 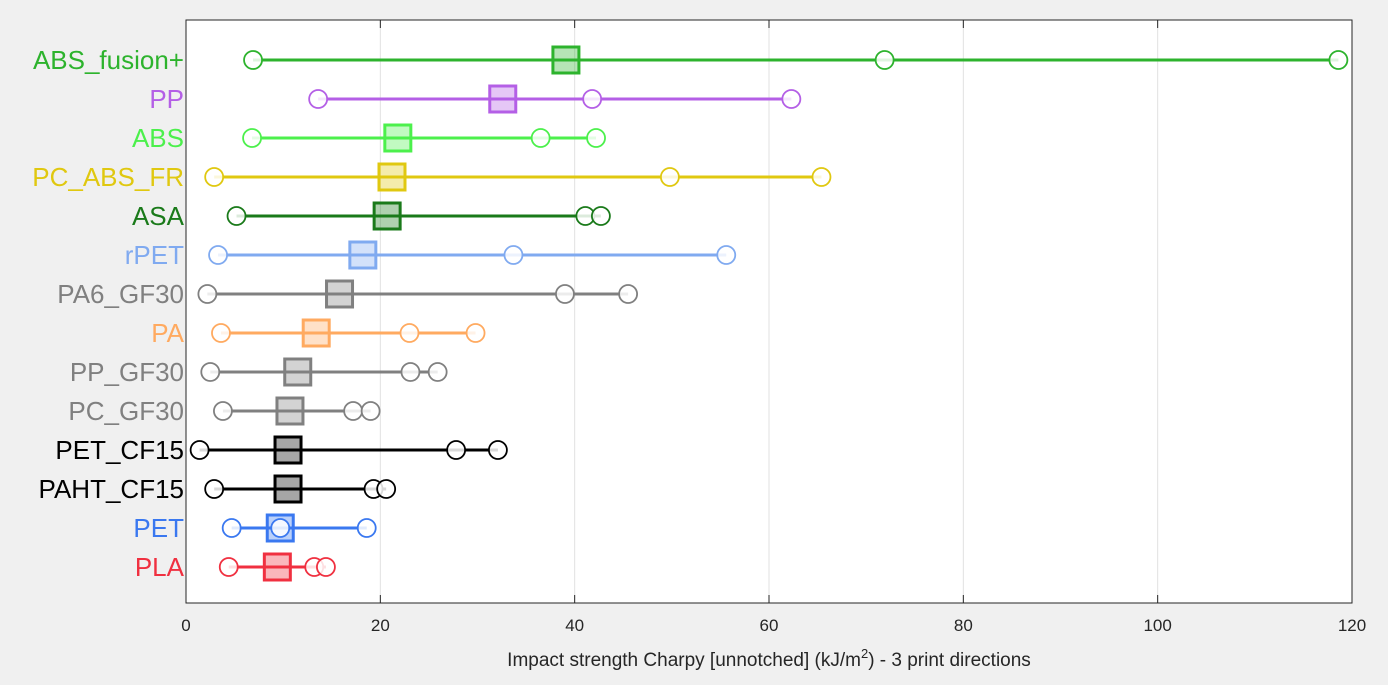 I want to click on y-category-label: PA6_GF30, so click(x=120, y=294).